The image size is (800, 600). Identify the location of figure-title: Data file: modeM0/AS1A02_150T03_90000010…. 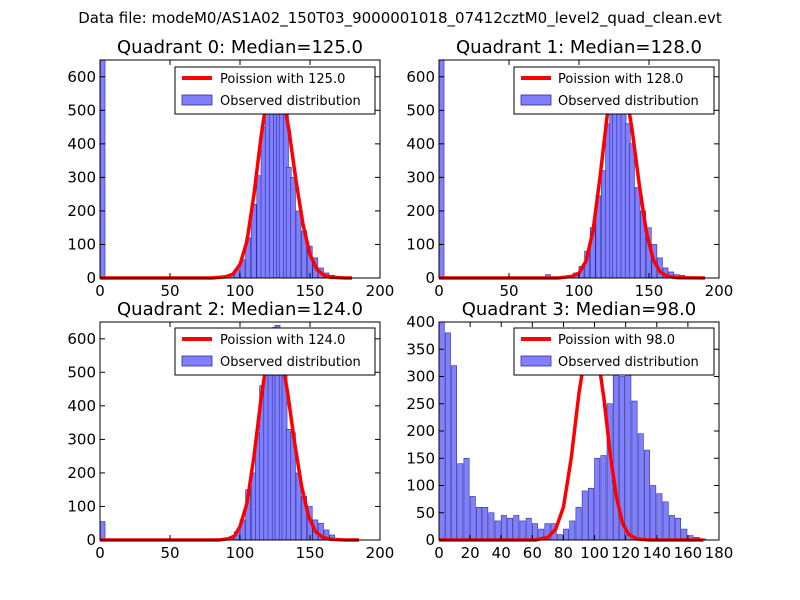
(400, 18).